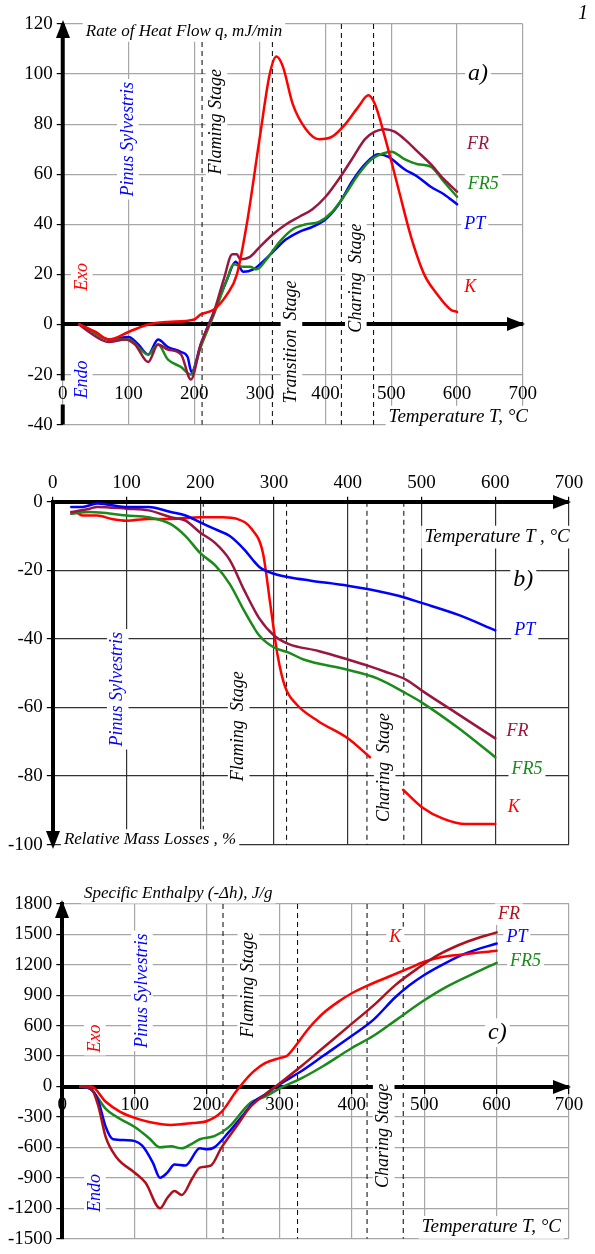 The height and width of the screenshot is (1254, 595). Describe the element at coordinates (38, 73) in the screenshot. I see `y-tick-label: 100` at that location.